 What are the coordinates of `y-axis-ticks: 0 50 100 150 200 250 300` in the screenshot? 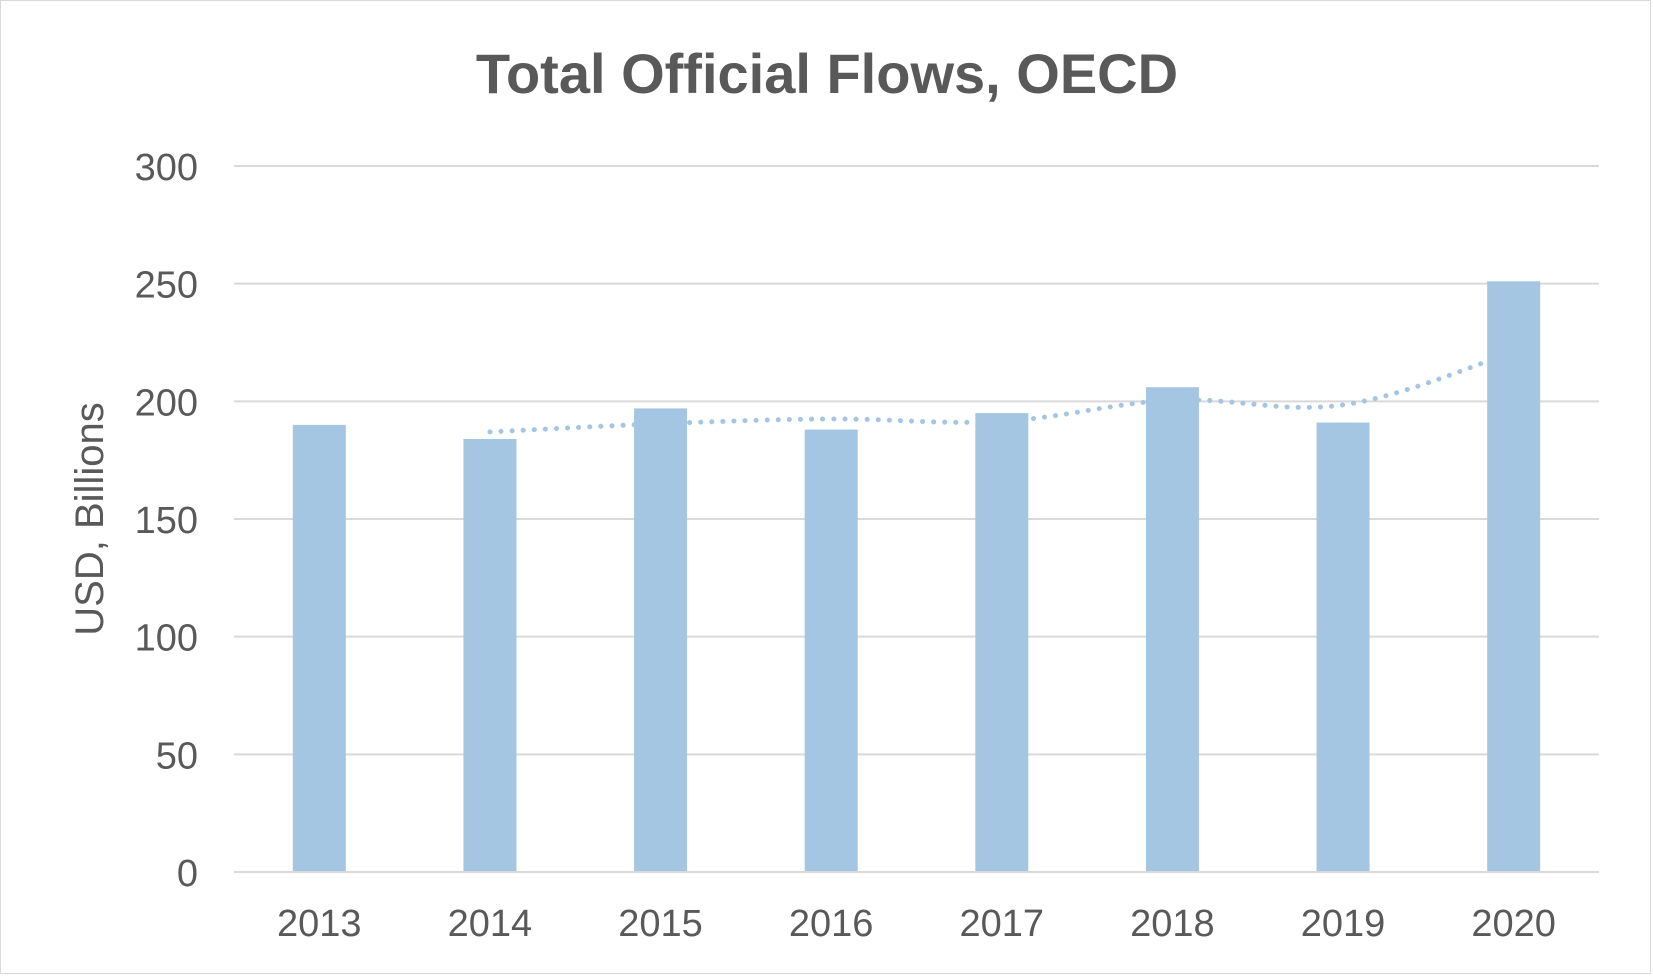 It's located at (166, 521).